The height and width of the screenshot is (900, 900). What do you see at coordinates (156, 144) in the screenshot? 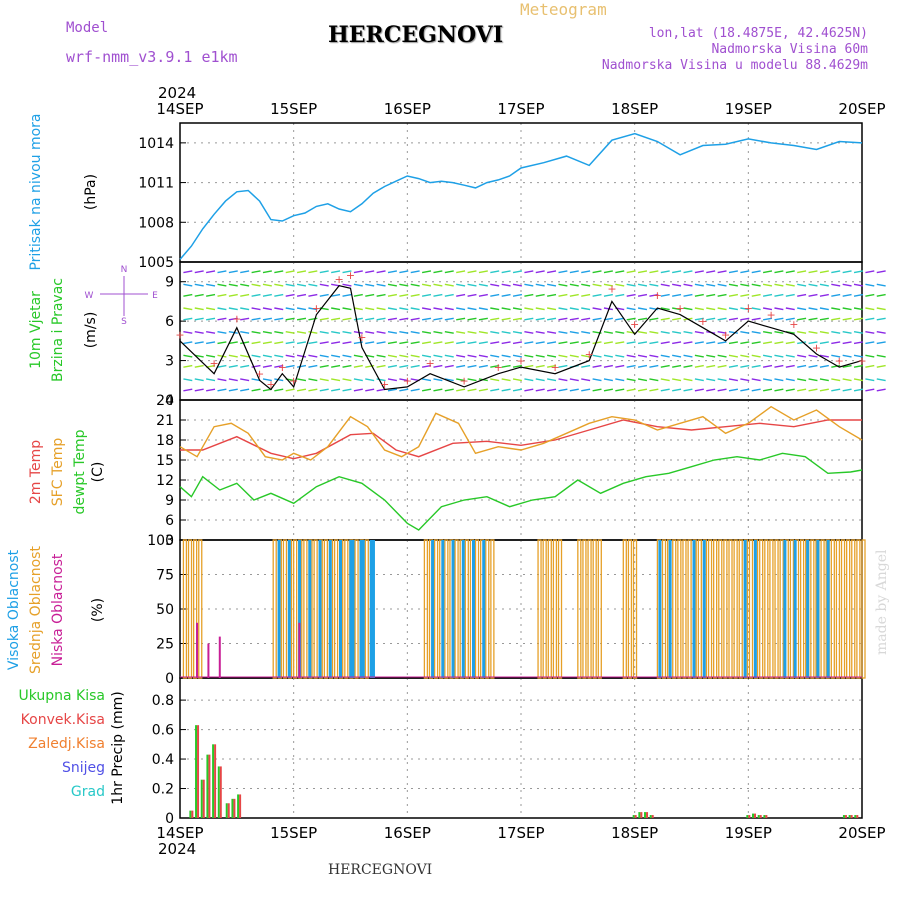
I see `y-tick-label: 1014` at bounding box center [156, 144].